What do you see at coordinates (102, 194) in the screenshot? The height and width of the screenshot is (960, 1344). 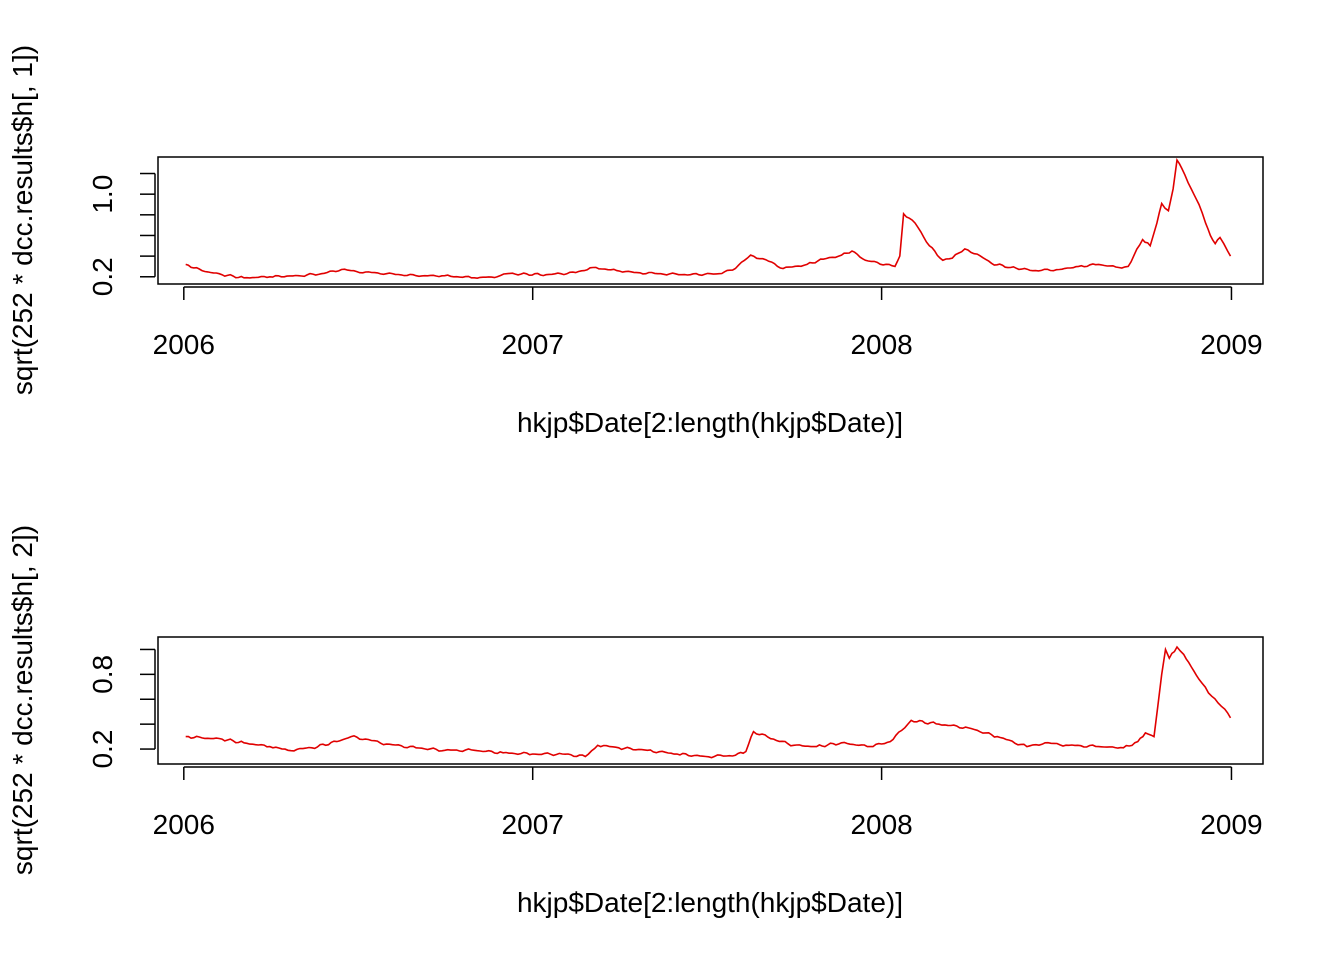 I see `y-tick-label: 1.0` at bounding box center [102, 194].